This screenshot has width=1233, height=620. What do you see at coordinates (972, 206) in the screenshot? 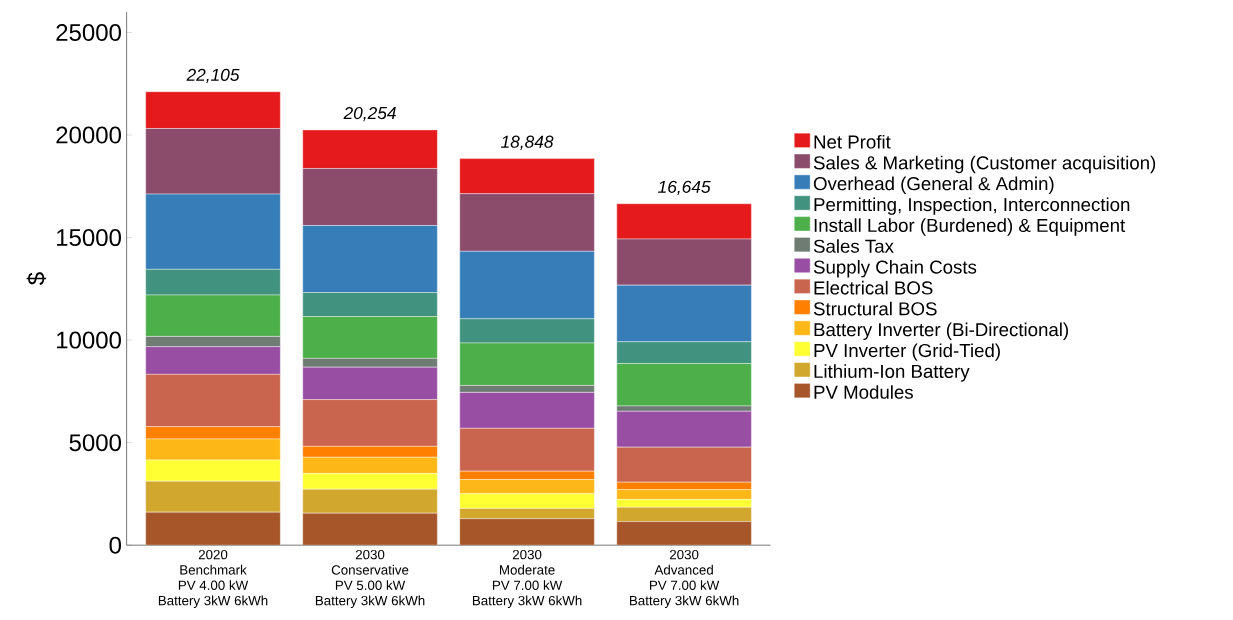
I see `legend-label: Permitting, Inspection, Interconnection` at bounding box center [972, 206].